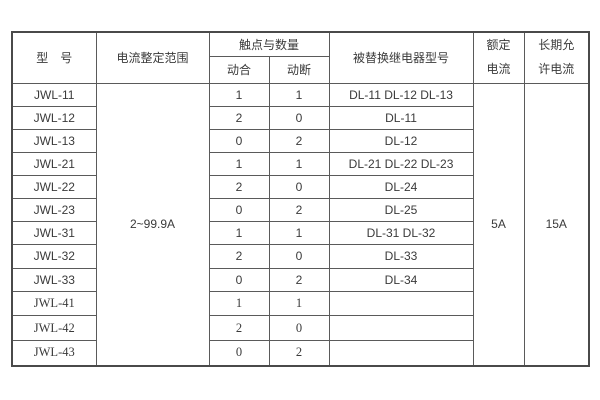 This screenshot has width=600, height=400. What do you see at coordinates (498, 57) in the screenshot?
I see `header-rated-current: 额定 电流` at bounding box center [498, 57].